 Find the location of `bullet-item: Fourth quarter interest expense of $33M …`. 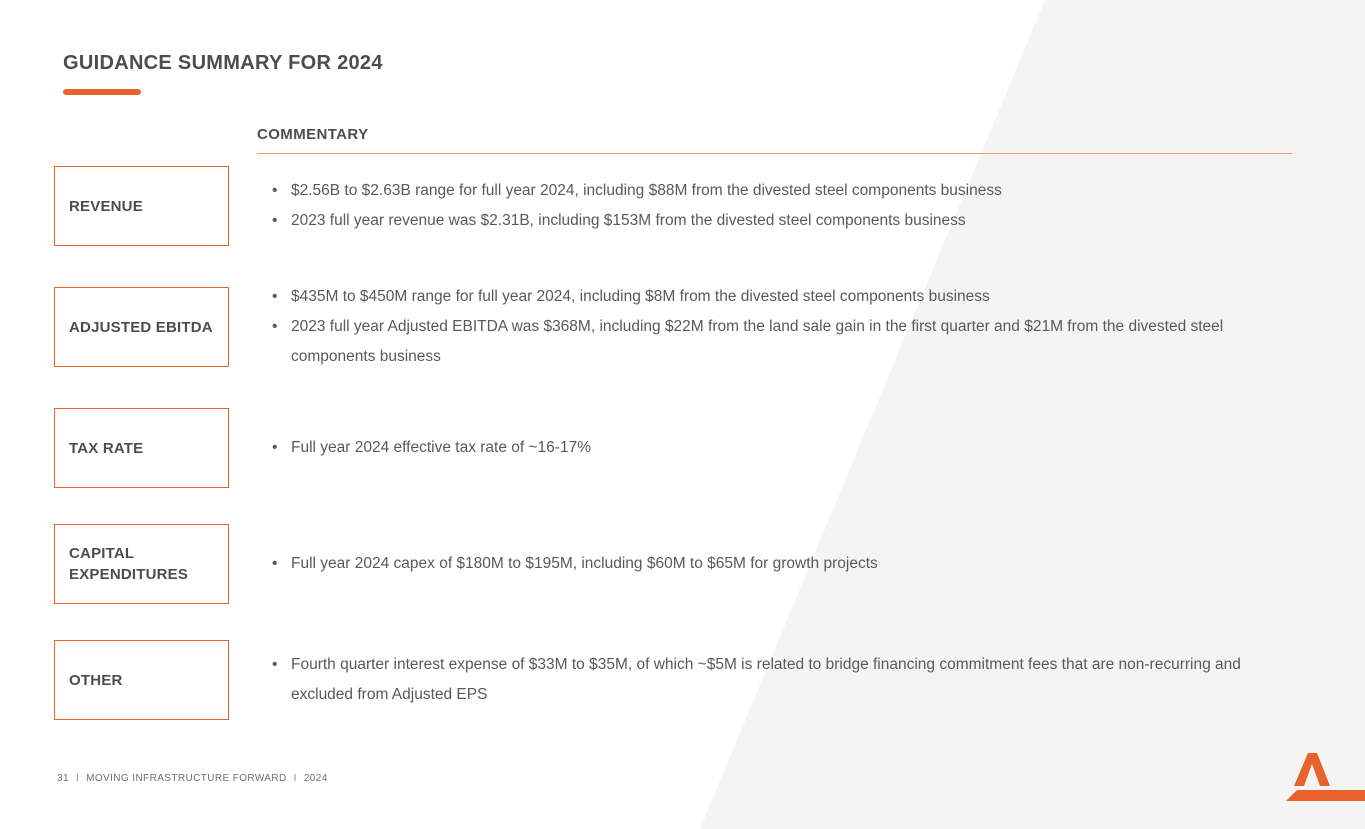

bullet-item: Fourth quarter interest expense of $33M … is located at coordinates (775, 680).